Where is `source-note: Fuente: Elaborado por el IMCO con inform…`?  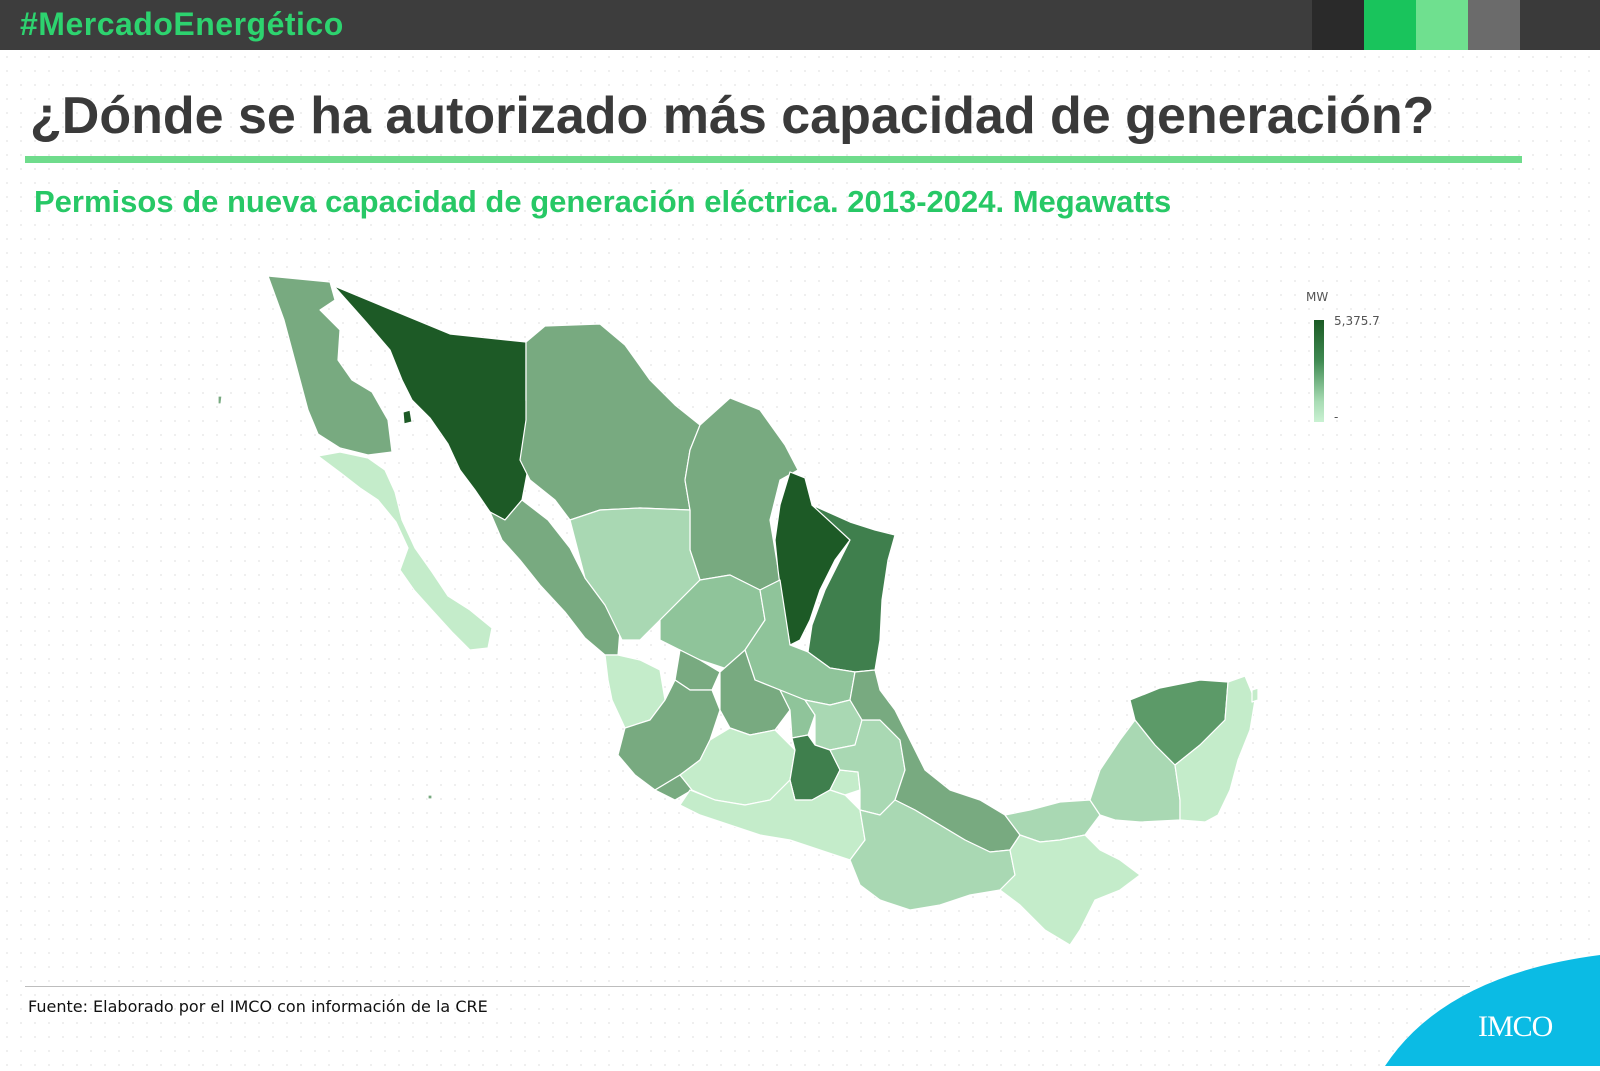 source-note: Fuente: Elaborado por el IMCO con inform… is located at coordinates (258, 1006).